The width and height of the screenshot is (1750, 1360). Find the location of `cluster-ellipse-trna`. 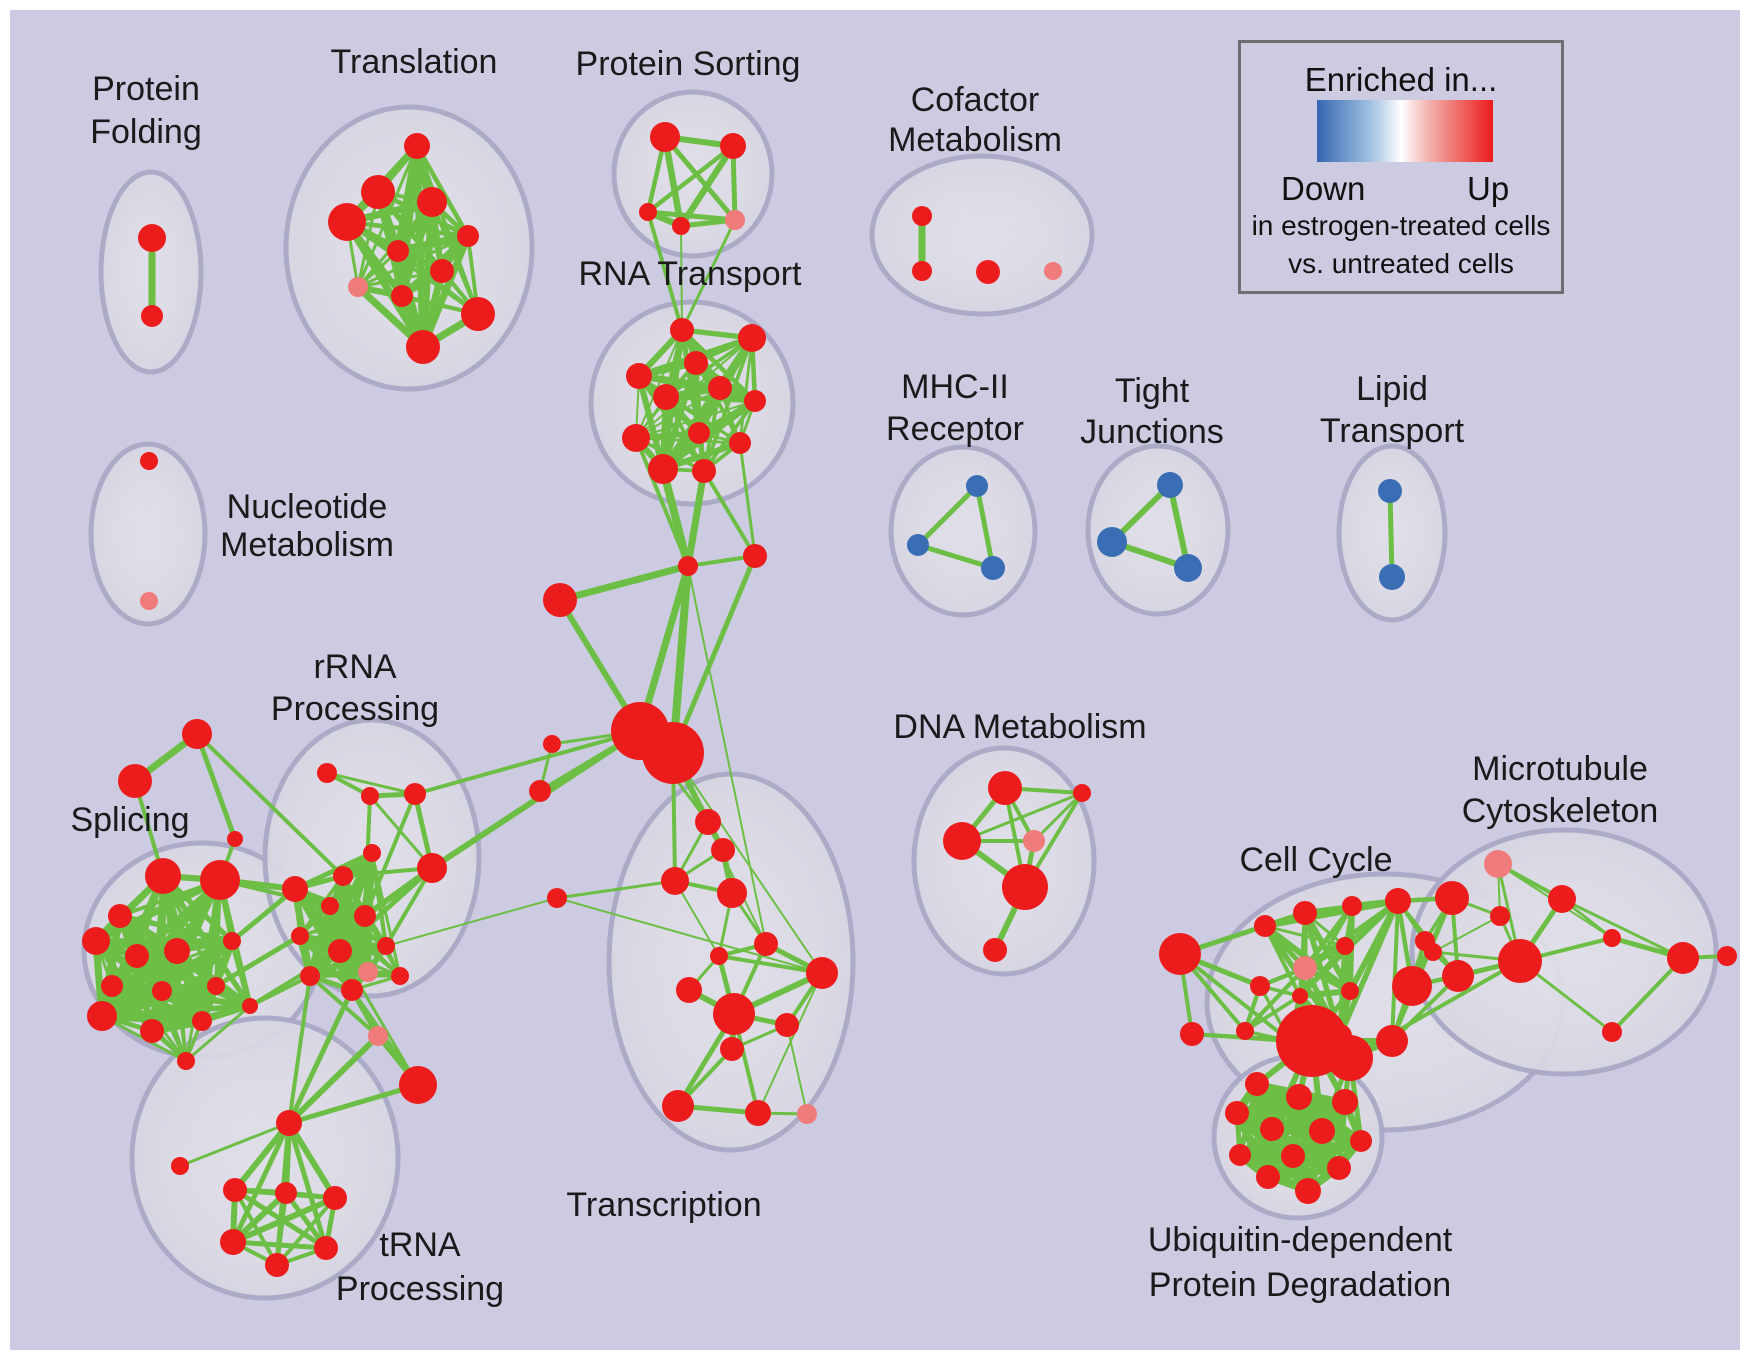

cluster-ellipse-trna is located at coordinates (265, 1158).